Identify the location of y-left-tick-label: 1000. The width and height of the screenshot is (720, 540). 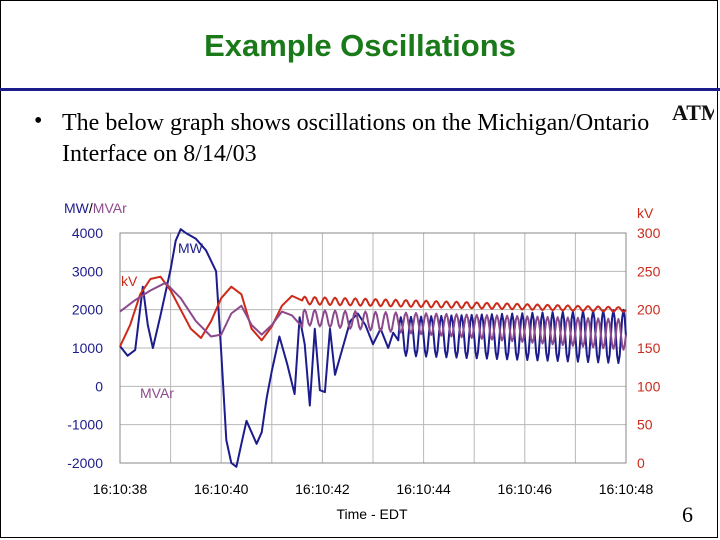
(87, 348).